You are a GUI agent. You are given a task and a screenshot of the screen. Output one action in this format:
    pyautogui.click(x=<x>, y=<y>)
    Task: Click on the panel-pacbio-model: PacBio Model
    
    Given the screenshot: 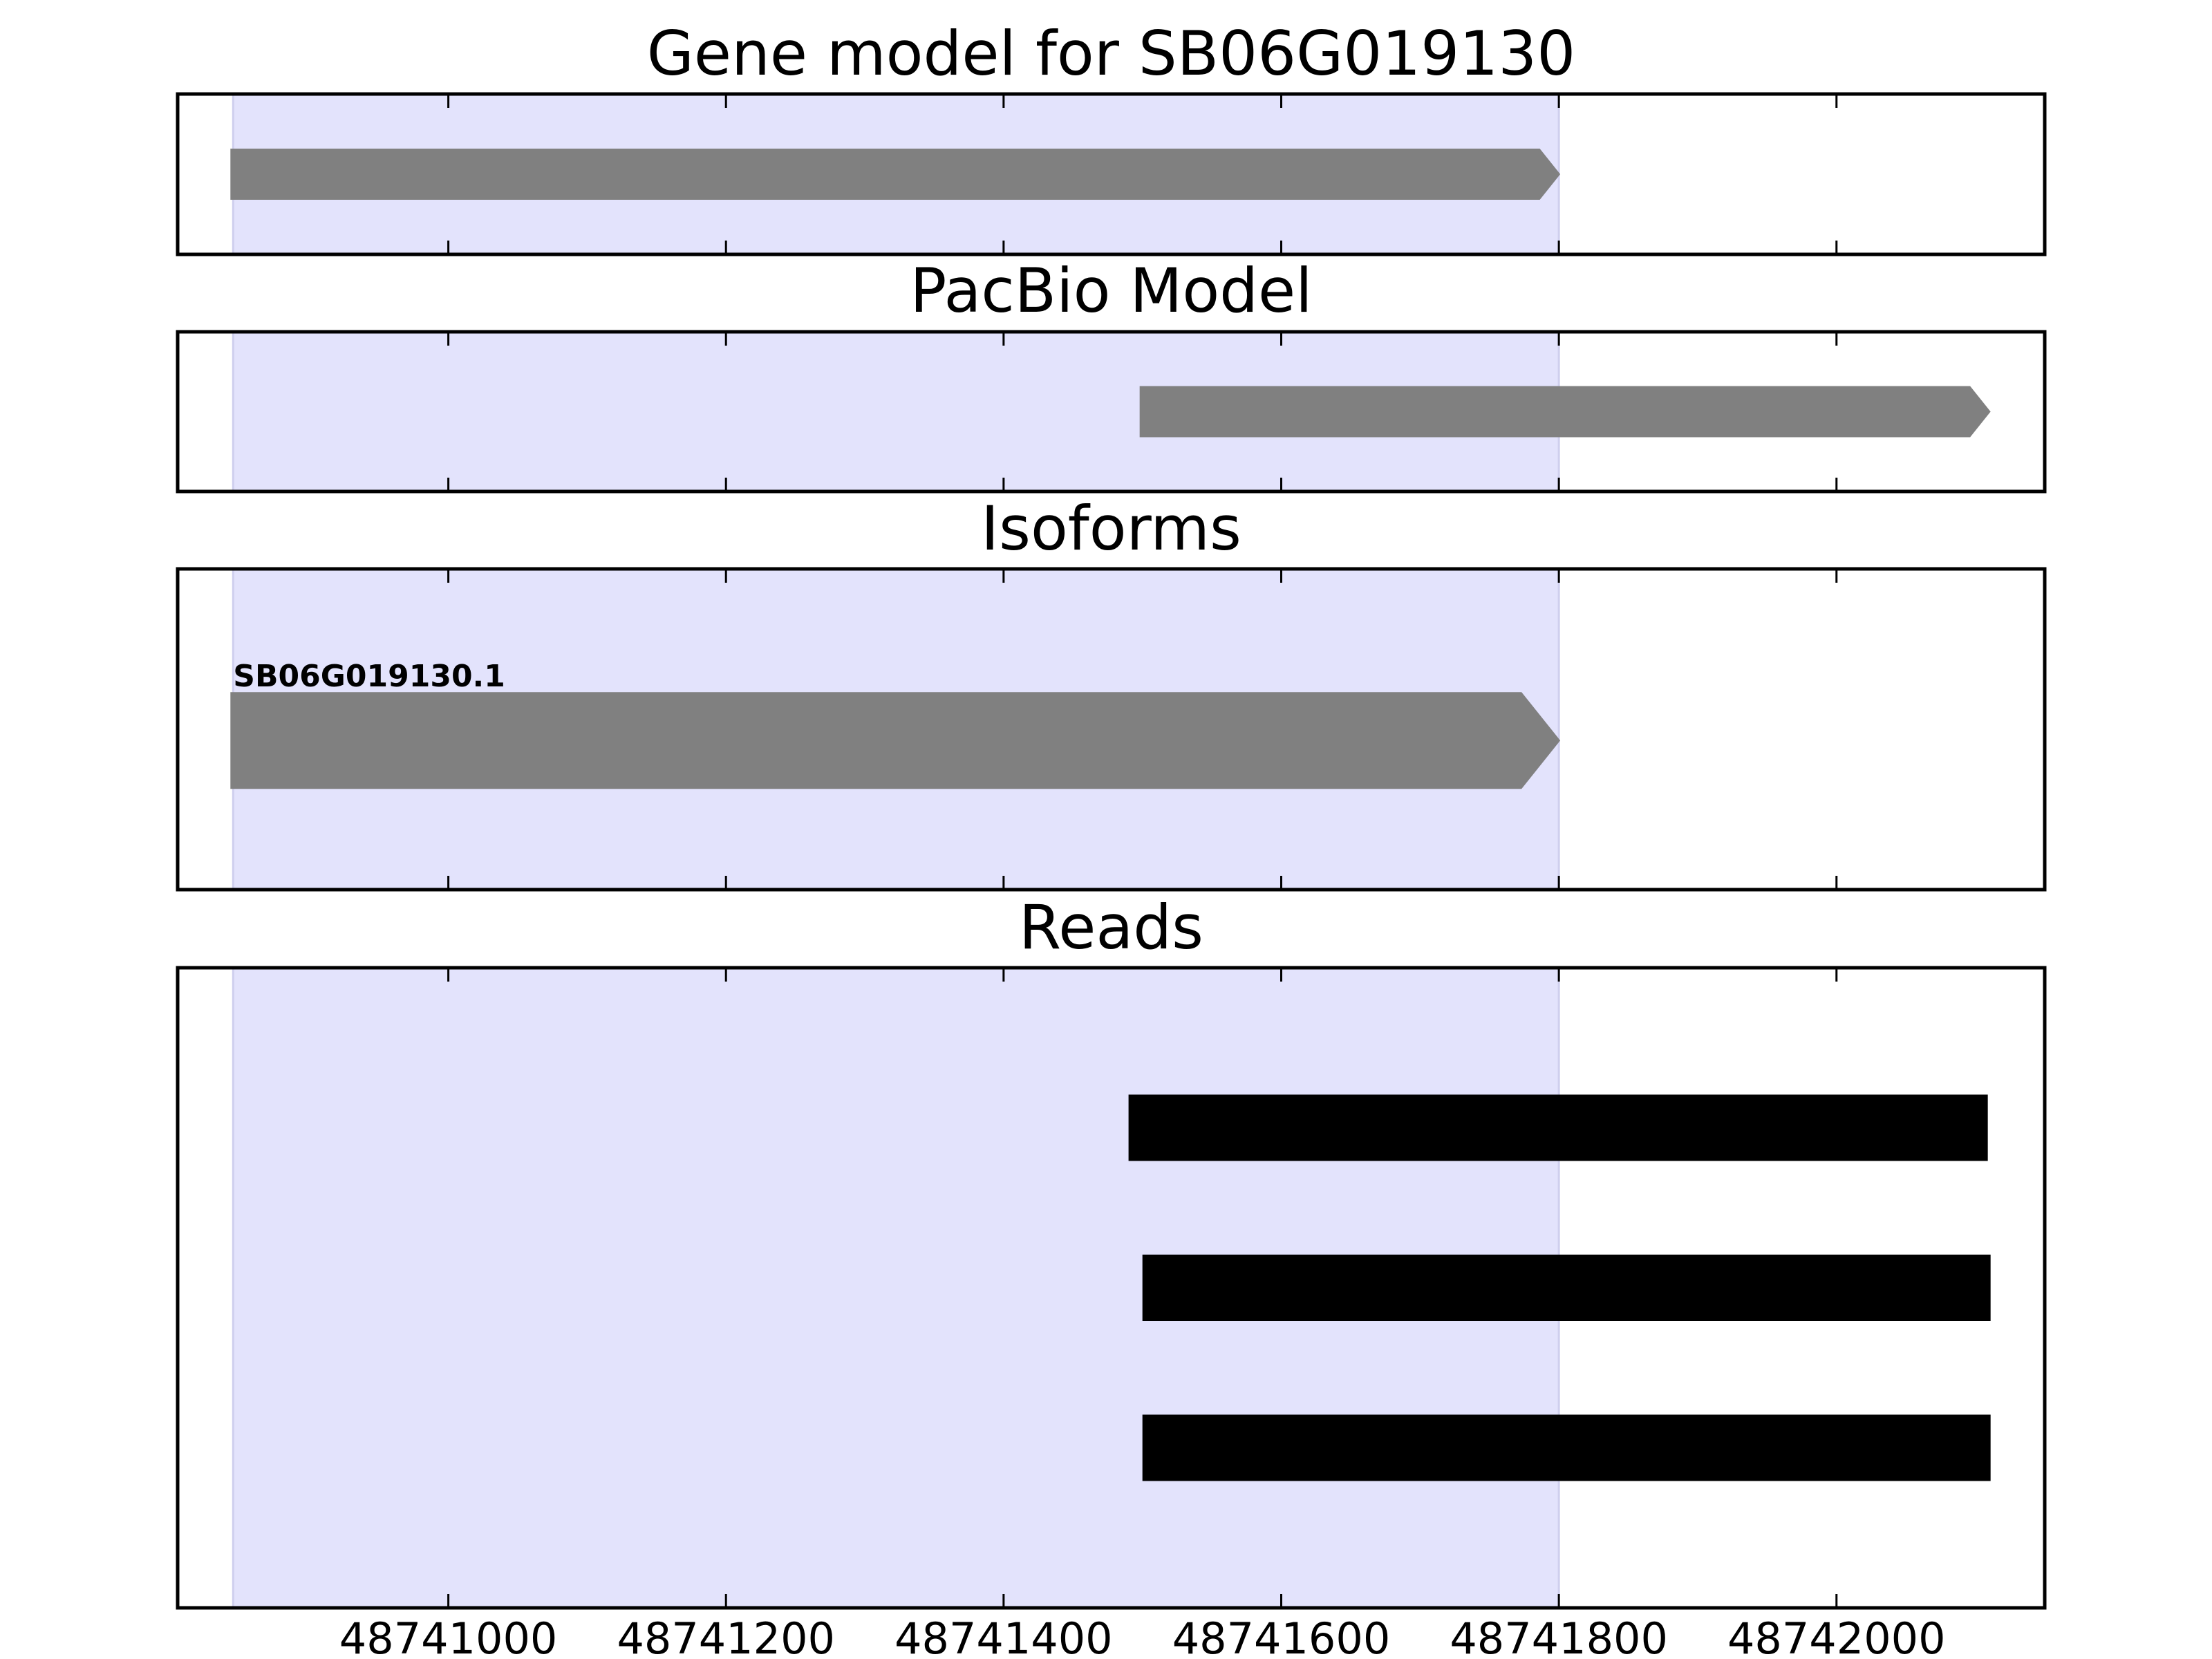 What is the action you would take?
    pyautogui.click(x=1111, y=374)
    